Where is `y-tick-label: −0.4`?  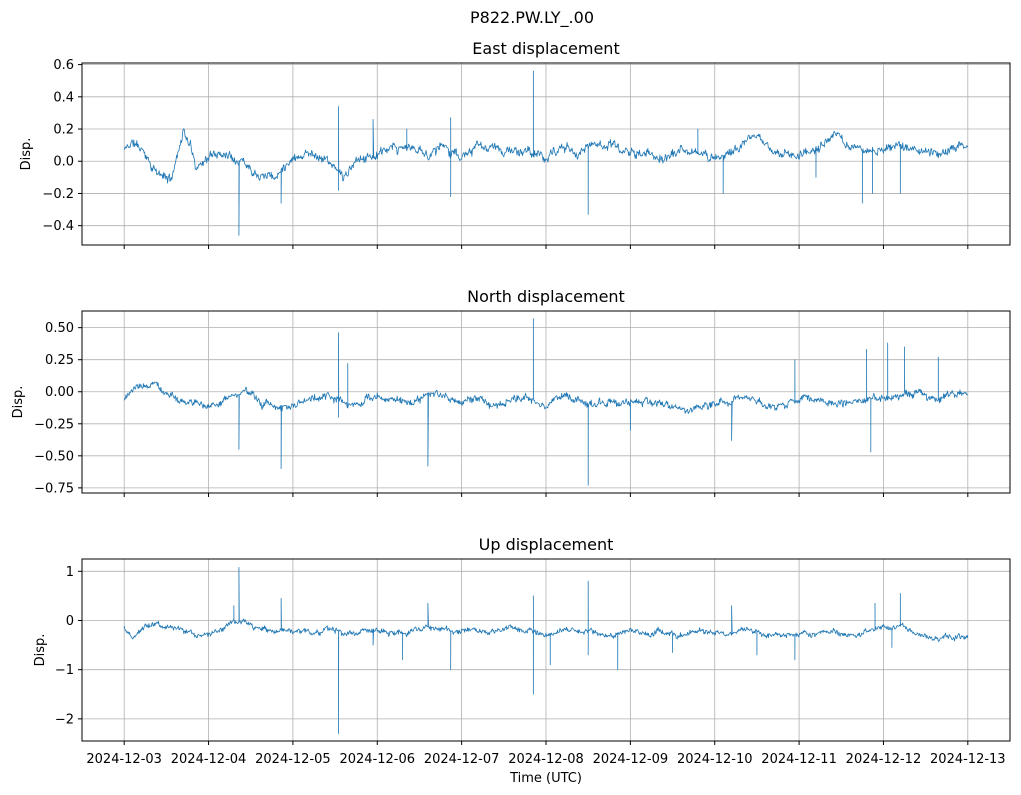 y-tick-label: −0.4 is located at coordinates (58, 226).